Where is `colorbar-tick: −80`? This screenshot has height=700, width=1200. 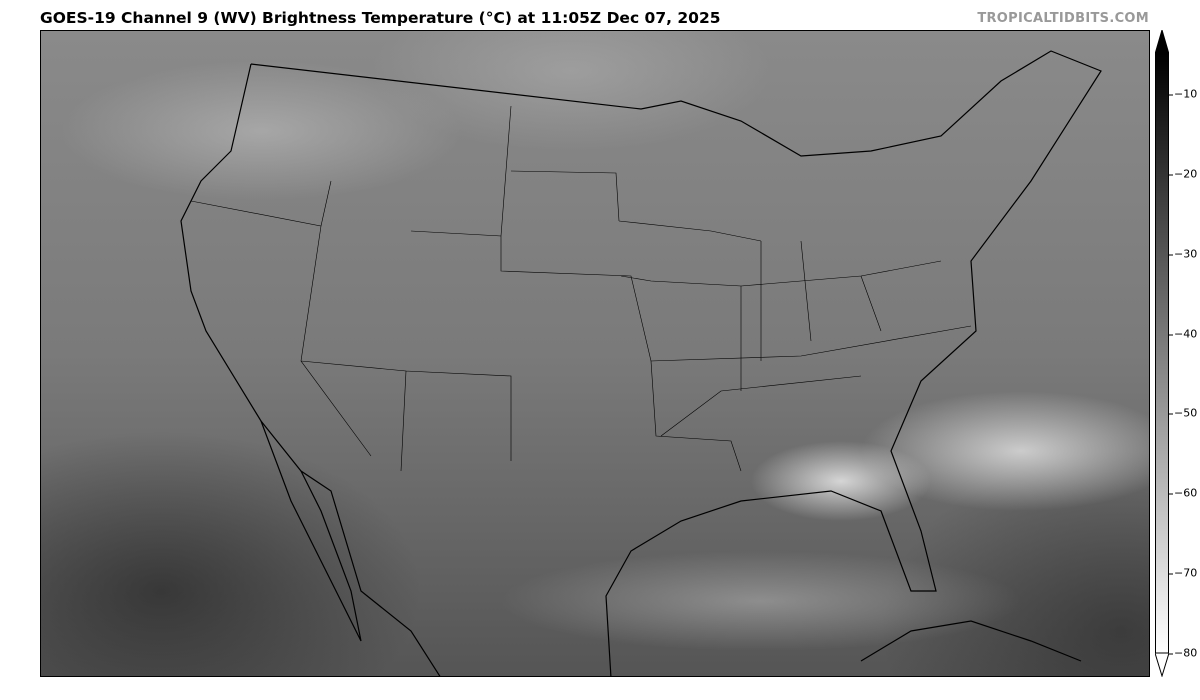
colorbar-tick: −80 is located at coordinates (1183, 653).